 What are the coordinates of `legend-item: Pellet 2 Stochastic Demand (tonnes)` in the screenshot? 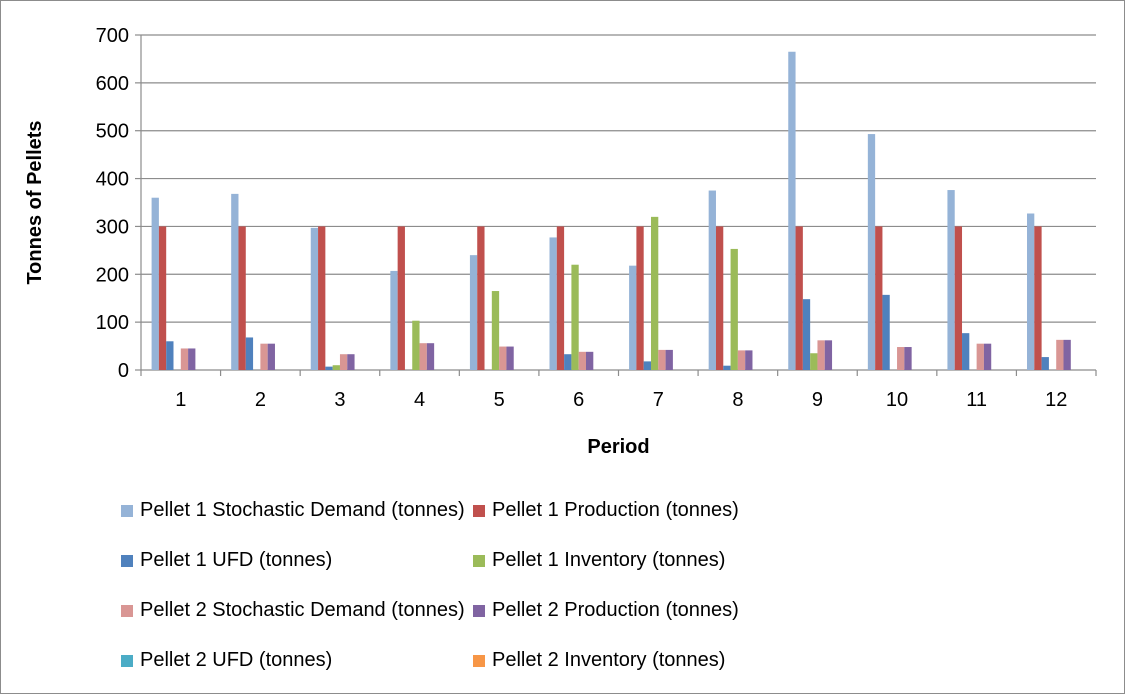 It's located at (293, 610).